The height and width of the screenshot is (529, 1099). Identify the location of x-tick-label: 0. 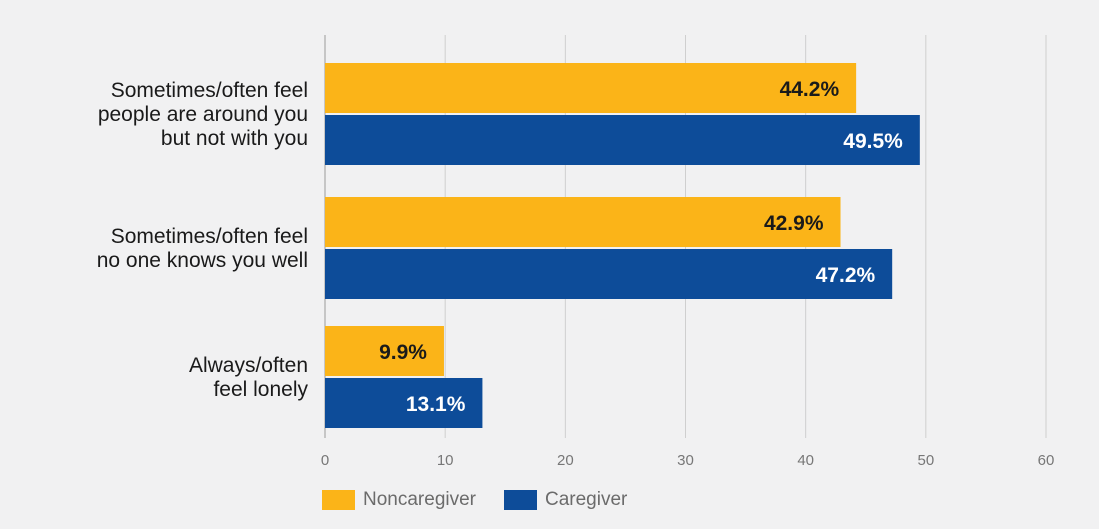
(325, 460).